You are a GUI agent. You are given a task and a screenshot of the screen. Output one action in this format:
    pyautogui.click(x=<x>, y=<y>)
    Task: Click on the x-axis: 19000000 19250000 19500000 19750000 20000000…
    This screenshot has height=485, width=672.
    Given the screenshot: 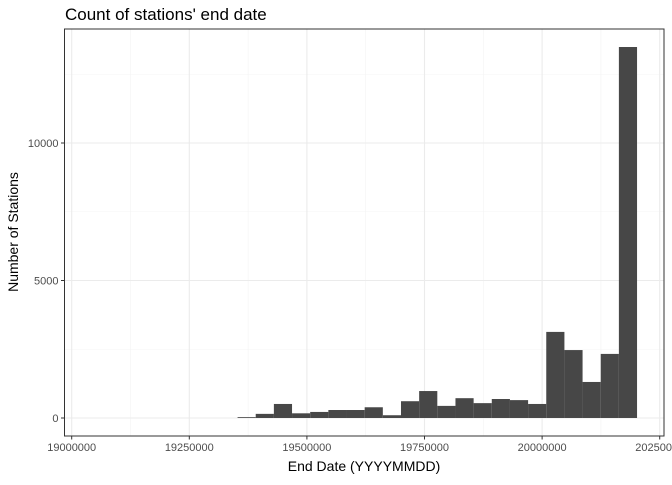 What is the action you would take?
    pyautogui.click(x=359, y=445)
    